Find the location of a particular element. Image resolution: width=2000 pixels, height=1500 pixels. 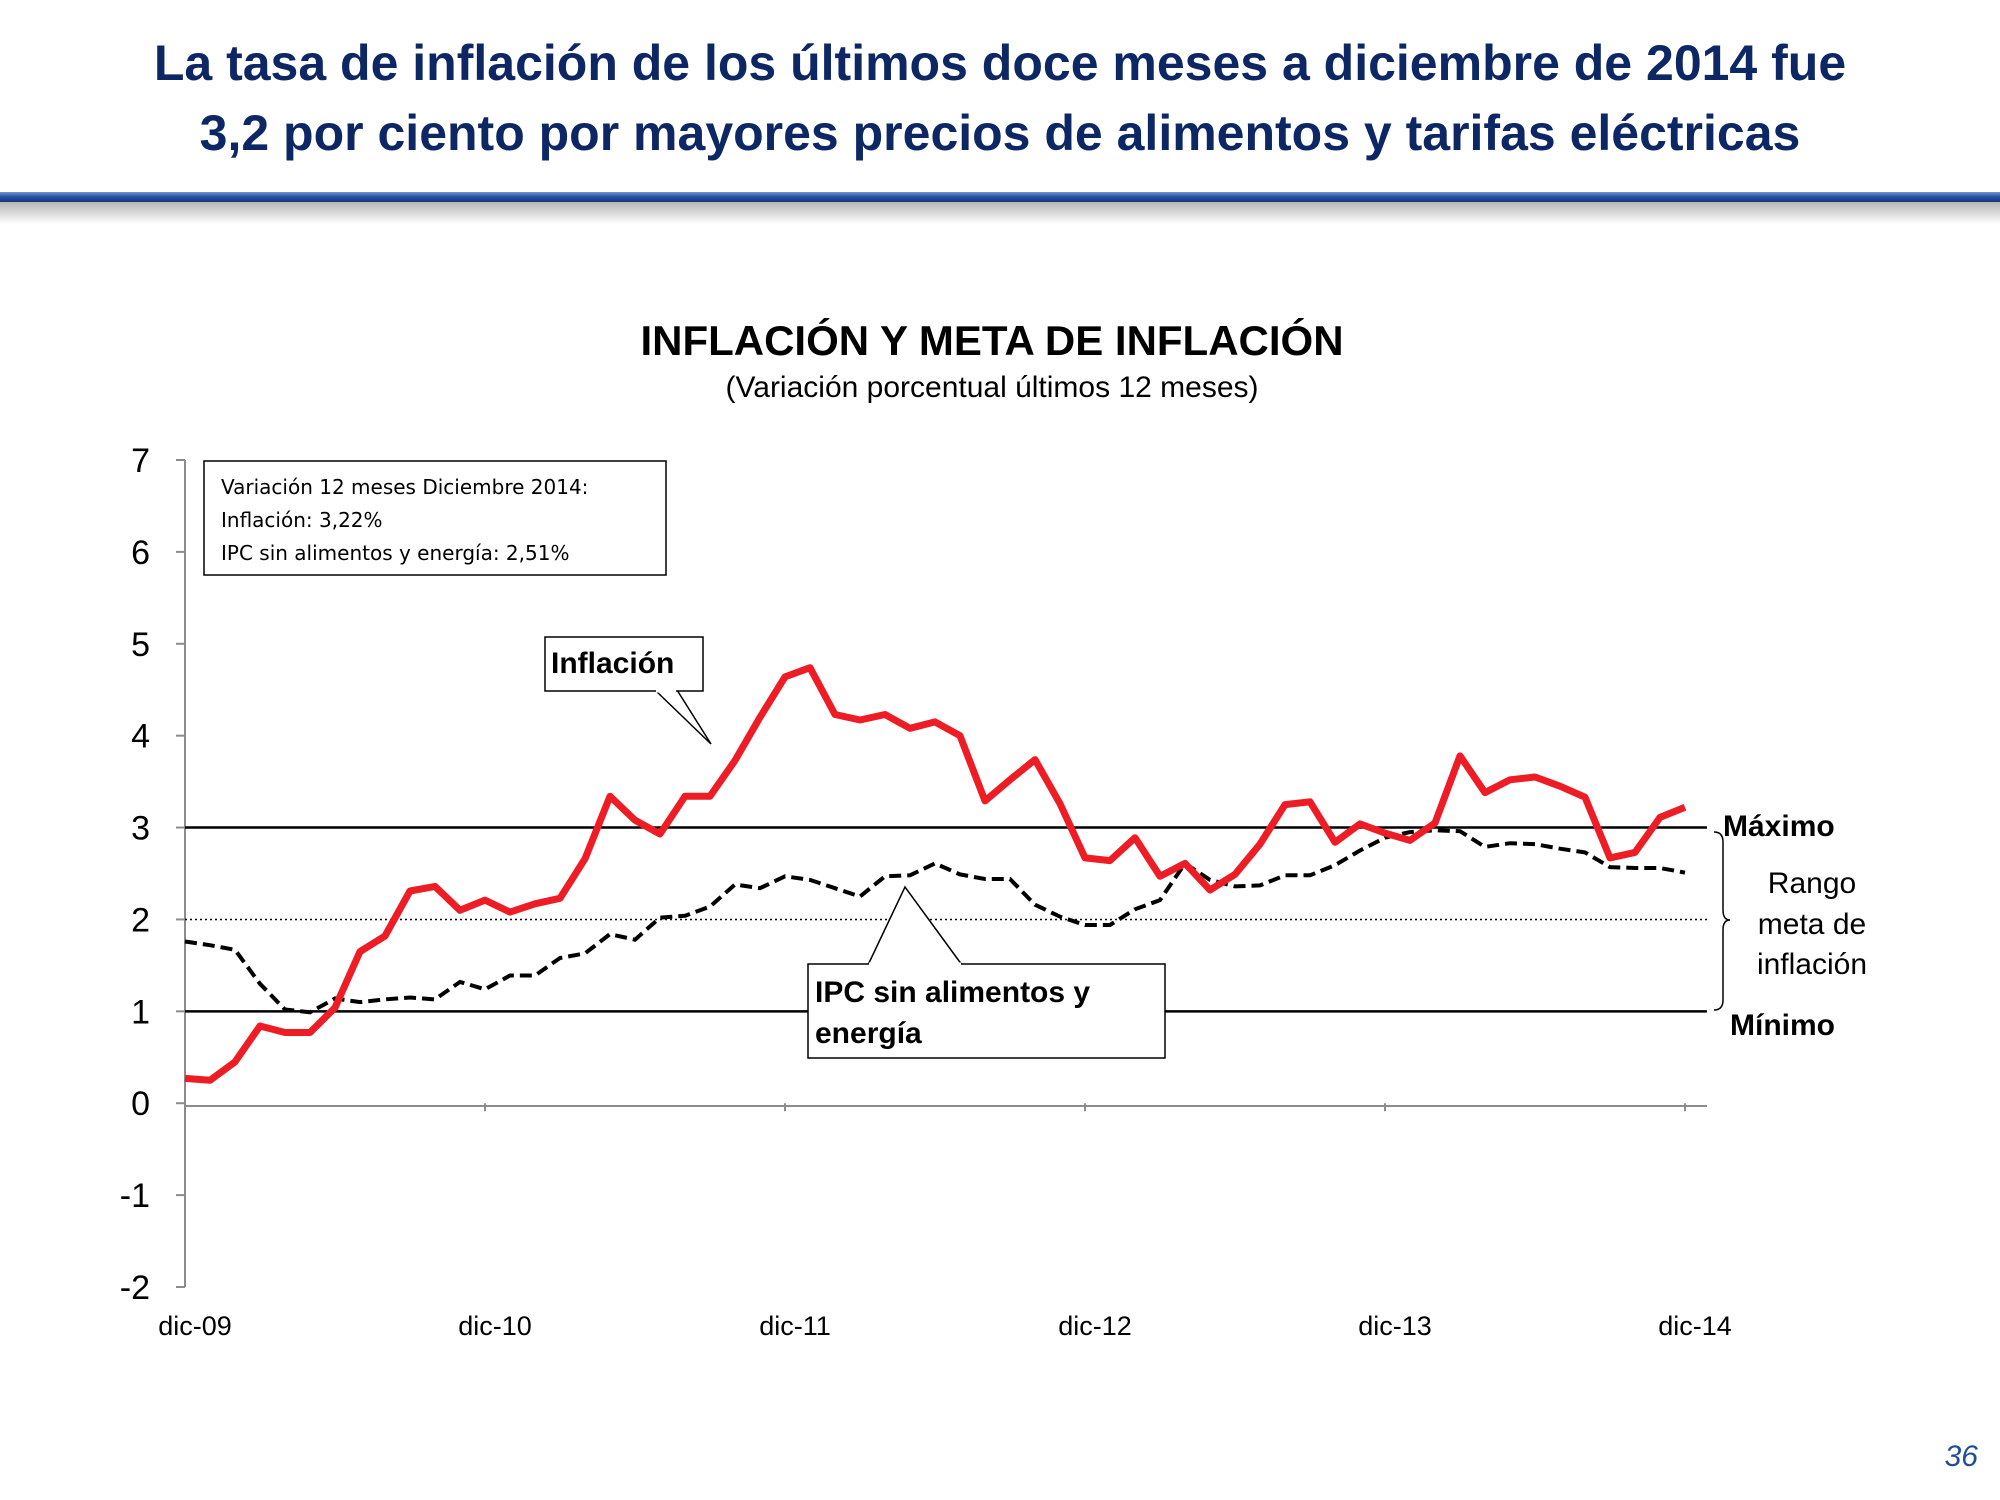

title-divider-shadow is located at coordinates (1000, 213).